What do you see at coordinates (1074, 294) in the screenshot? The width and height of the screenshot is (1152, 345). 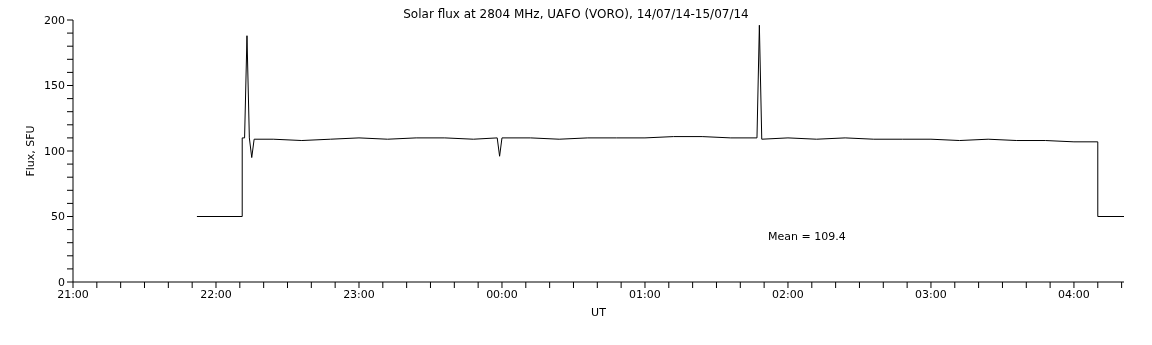 I see `x-tick-label: 04:00` at bounding box center [1074, 294].